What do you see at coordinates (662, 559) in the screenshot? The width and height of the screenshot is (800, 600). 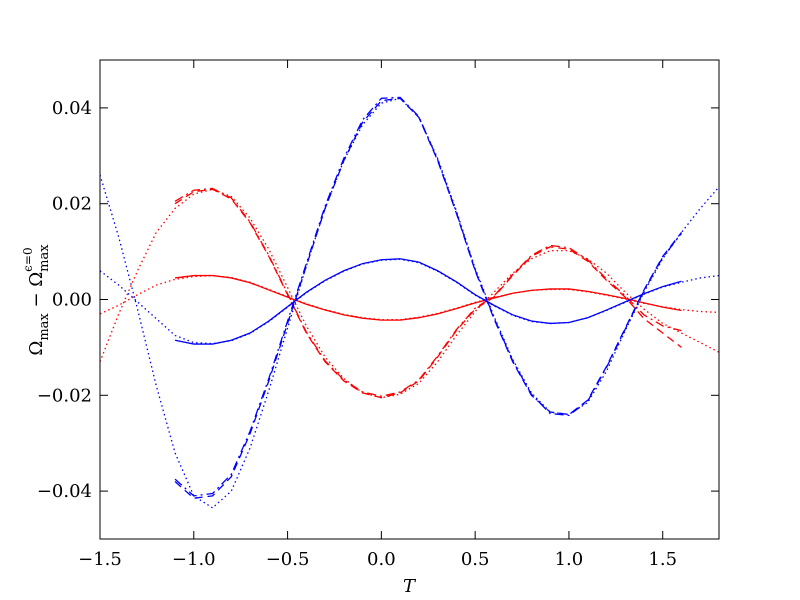 I see `x-tick-label: 1.5` at bounding box center [662, 559].